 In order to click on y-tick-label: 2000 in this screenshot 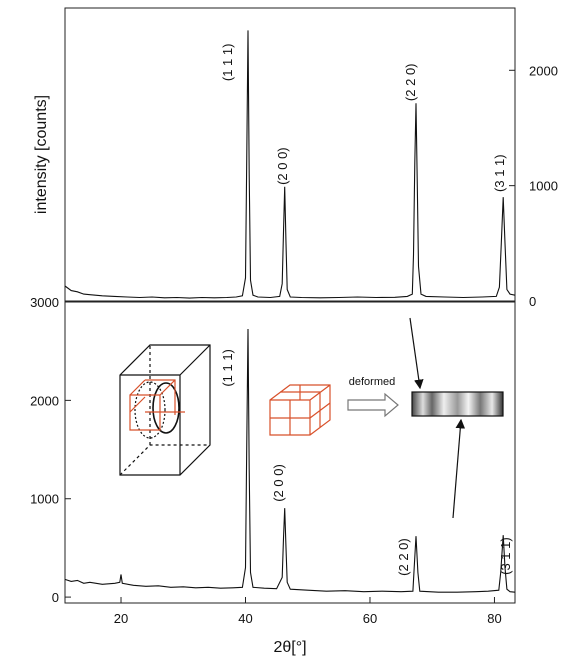, I will do `click(44, 400)`.